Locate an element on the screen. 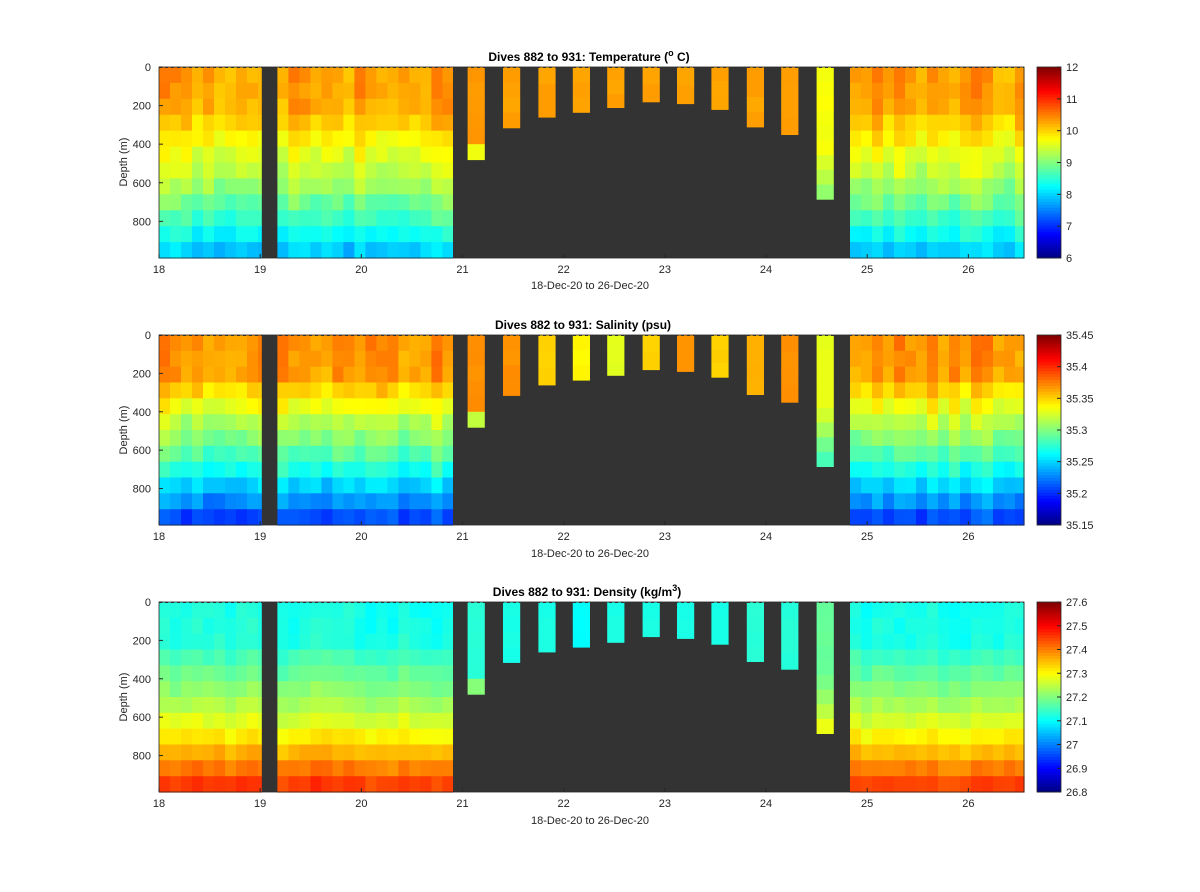 This screenshot has height=892, width=1200. temperature-colorbar-label: 10 is located at coordinates (1072, 132).